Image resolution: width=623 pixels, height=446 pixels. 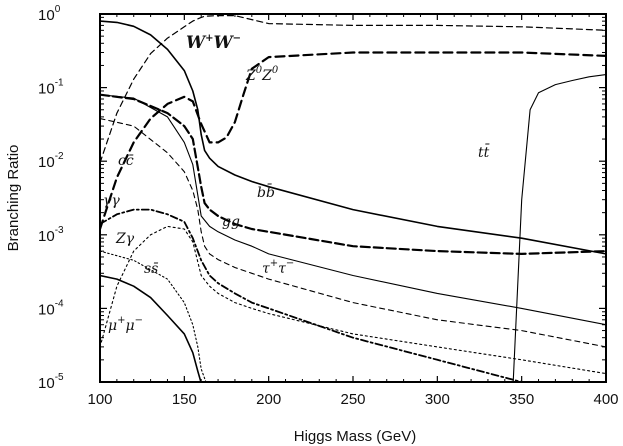 I want to click on label-ss: ss̄, so click(x=151, y=269).